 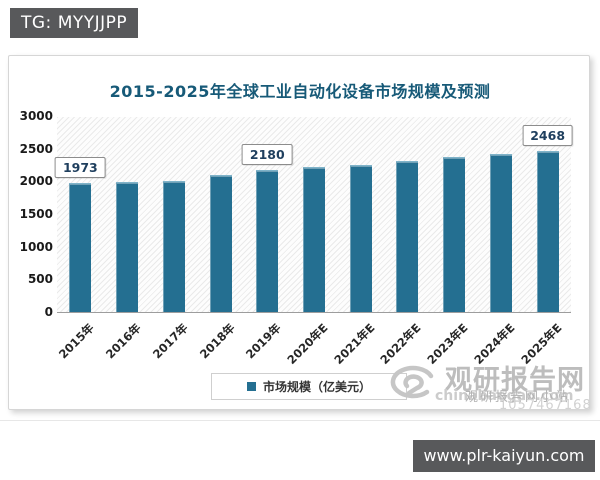 What do you see at coordinates (36, 116) in the screenshot?
I see `y-tick-label: 3000` at bounding box center [36, 116].